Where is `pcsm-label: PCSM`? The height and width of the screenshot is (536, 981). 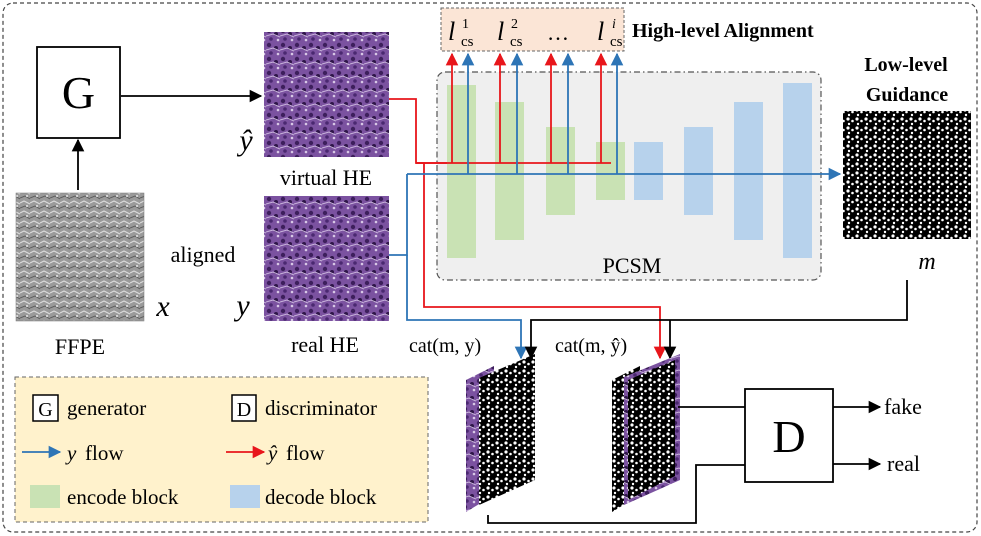 pcsm-label: PCSM is located at coordinates (632, 265).